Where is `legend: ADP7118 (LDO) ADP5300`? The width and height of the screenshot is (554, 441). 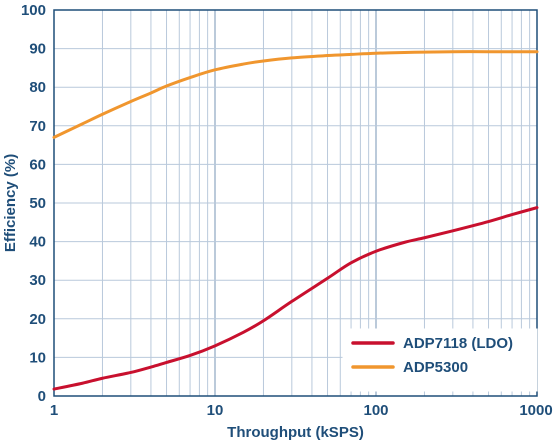 legend: ADP7118 (LDO) ADP5300 is located at coordinates (440, 360).